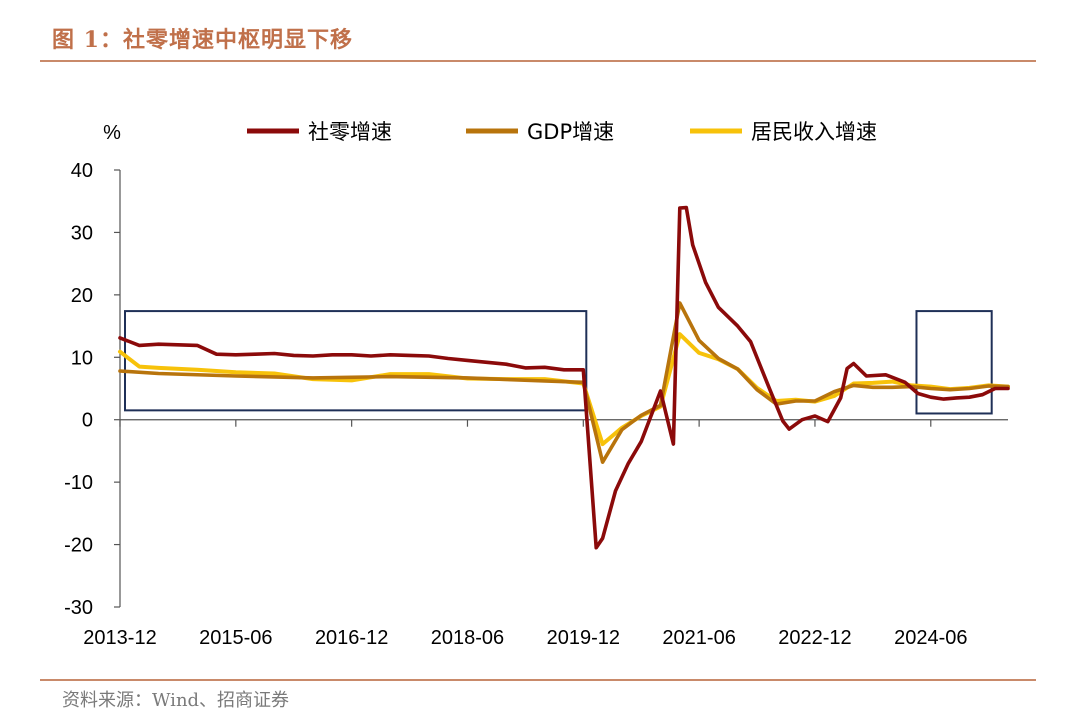  What do you see at coordinates (583, 638) in the screenshot?
I see `x-tick-label: 2019-12` at bounding box center [583, 638].